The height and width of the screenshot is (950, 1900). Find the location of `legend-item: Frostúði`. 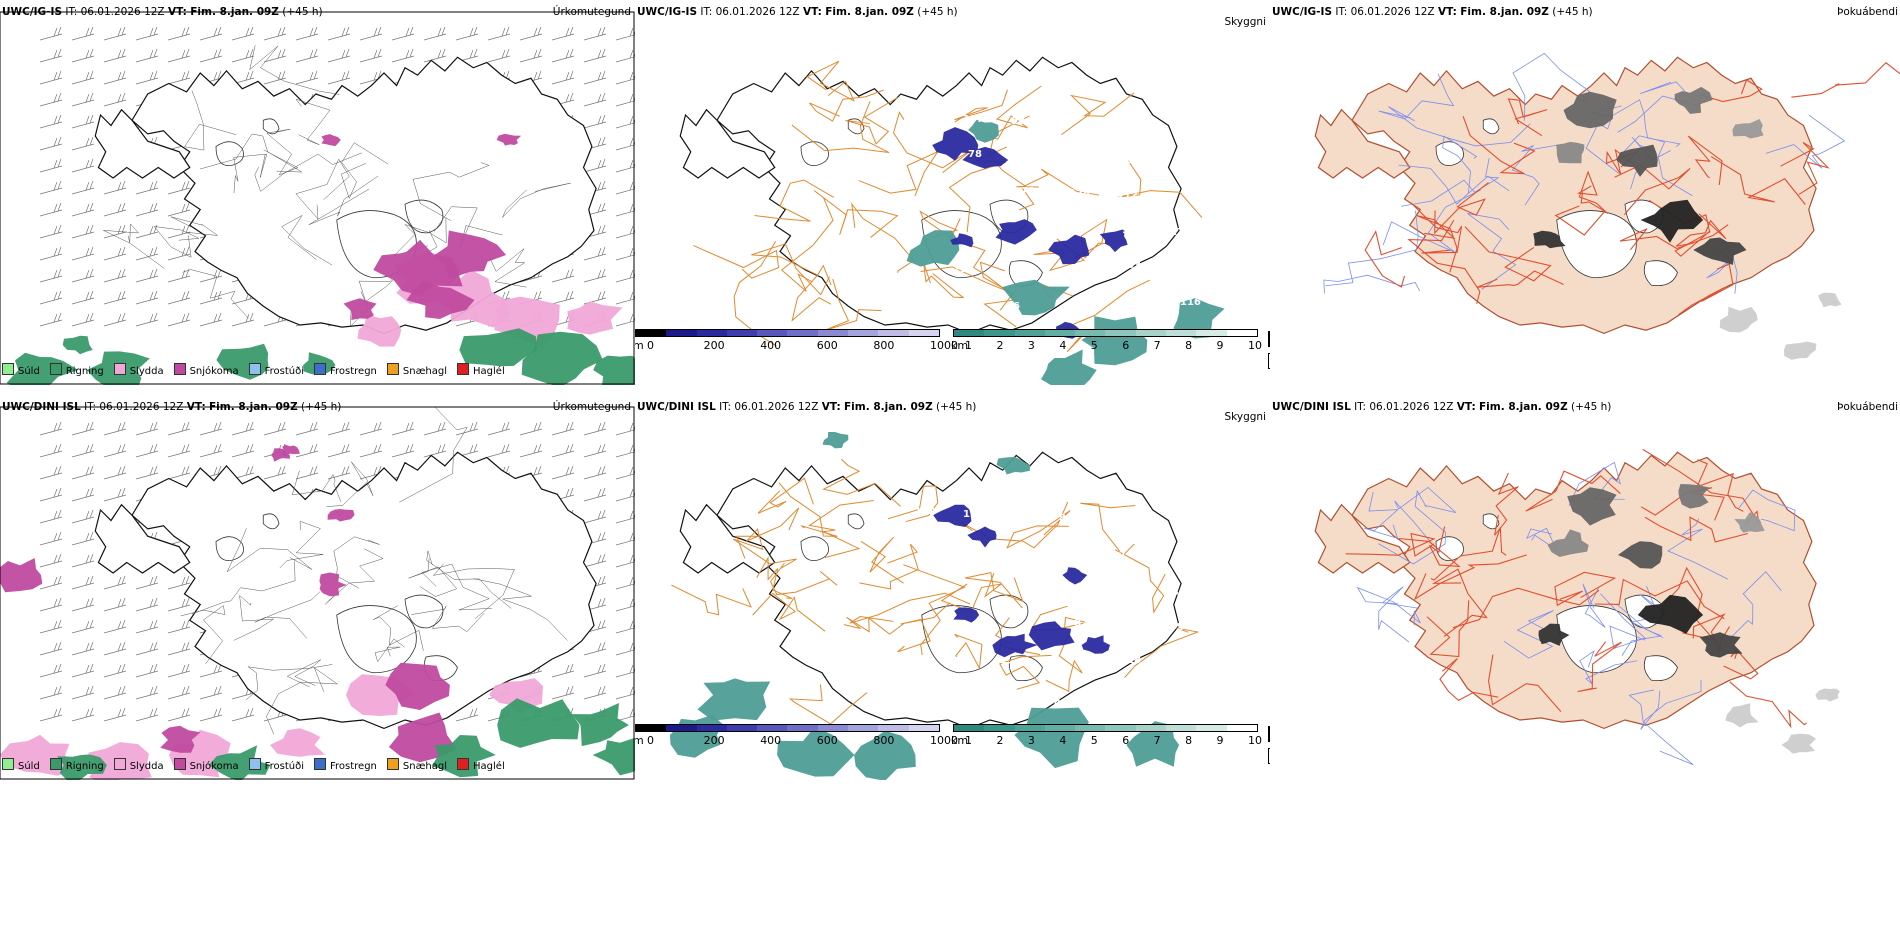

legend-item: Frostúði is located at coordinates (276, 765).